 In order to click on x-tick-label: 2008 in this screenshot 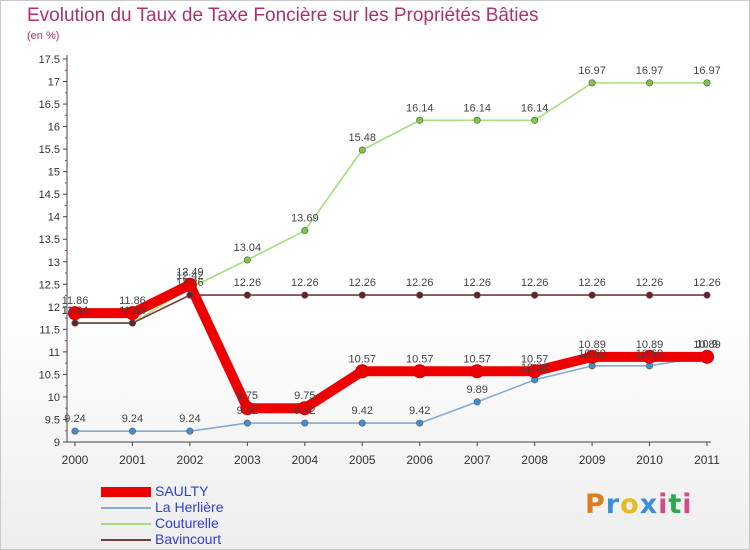, I will do `click(534, 460)`.